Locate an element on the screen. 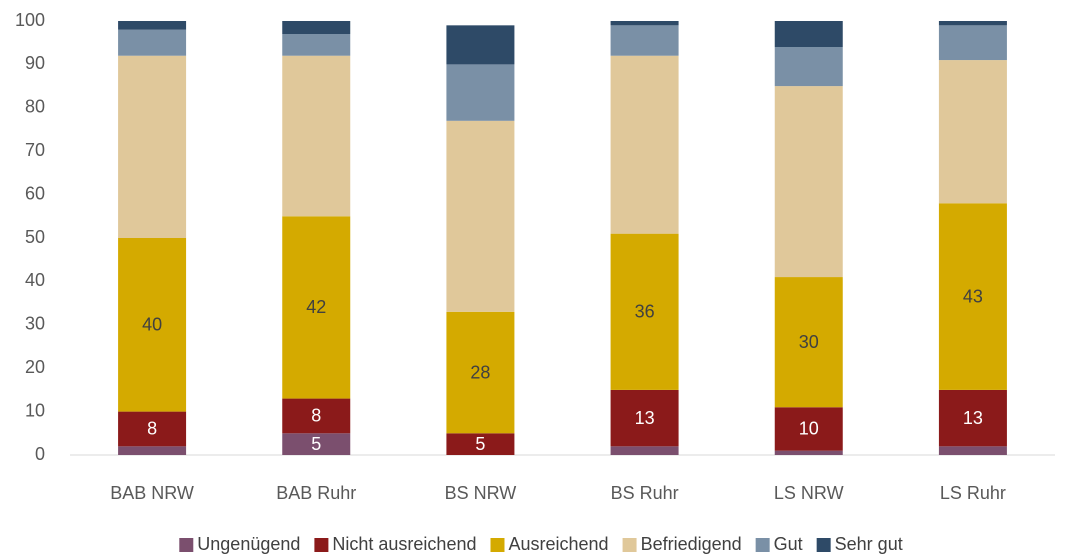 This screenshot has height=556, width=1082. y-tick-label: 50 is located at coordinates (35, 237).